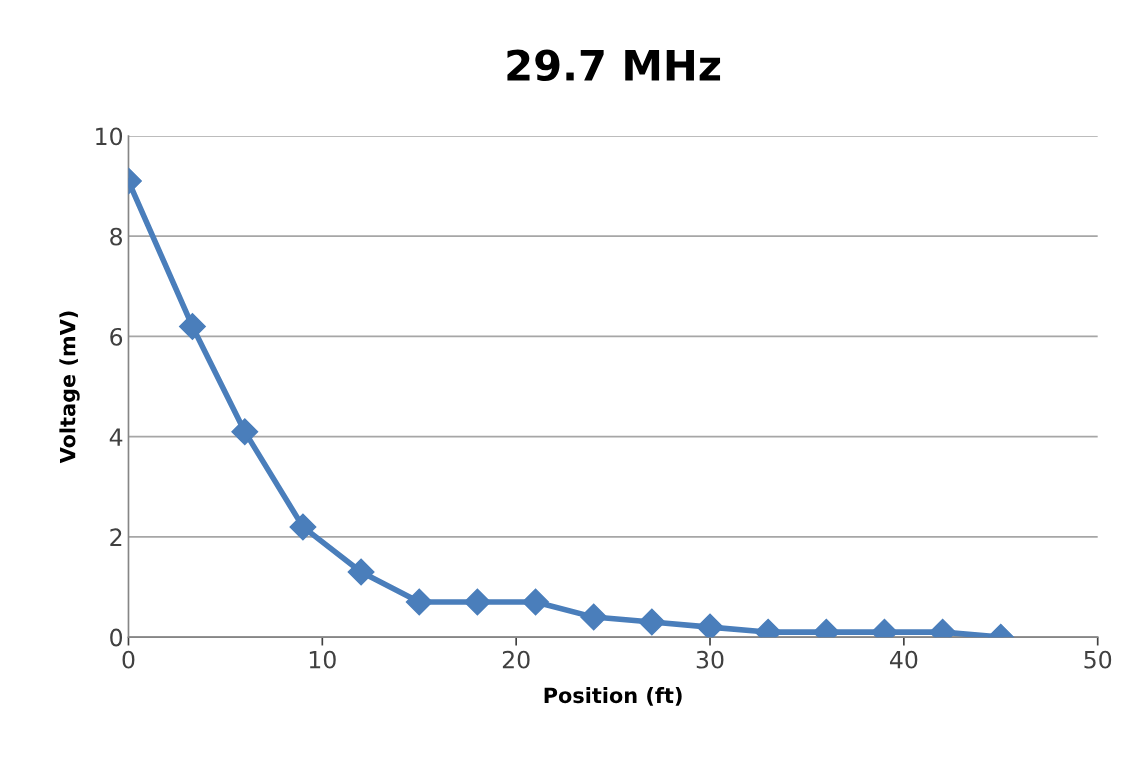 The image size is (1127, 777). Describe the element at coordinates (128, 659) in the screenshot. I see `x-tick-label: 0` at that location.